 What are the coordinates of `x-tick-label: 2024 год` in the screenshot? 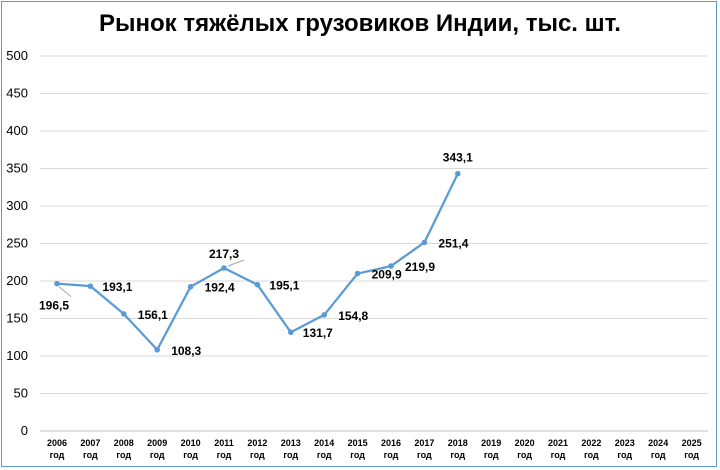 It's located at (658, 449).